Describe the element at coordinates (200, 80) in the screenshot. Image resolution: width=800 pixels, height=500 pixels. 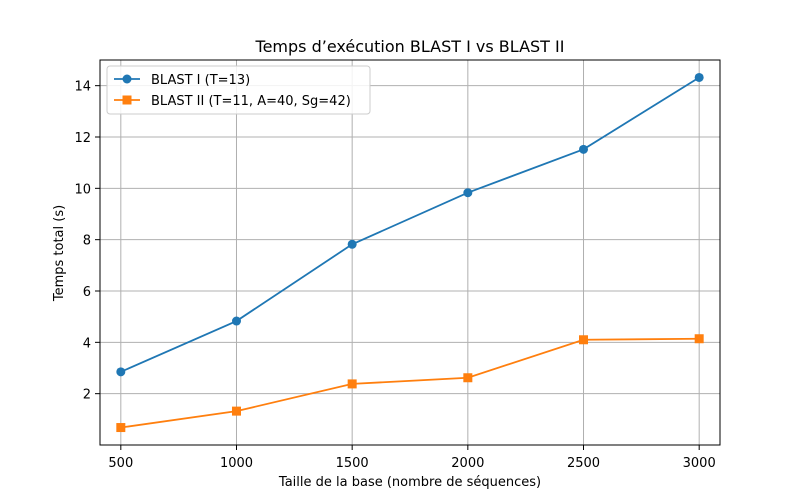
I see `legend-label: BLAST I (T=13)` at that location.